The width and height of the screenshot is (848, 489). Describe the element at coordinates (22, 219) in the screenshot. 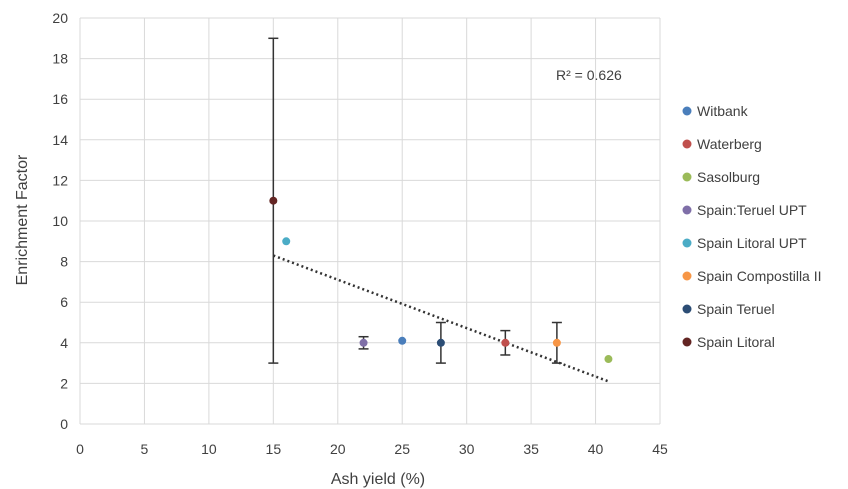

I see `y-axis-title: Enrichment Factor` at that location.